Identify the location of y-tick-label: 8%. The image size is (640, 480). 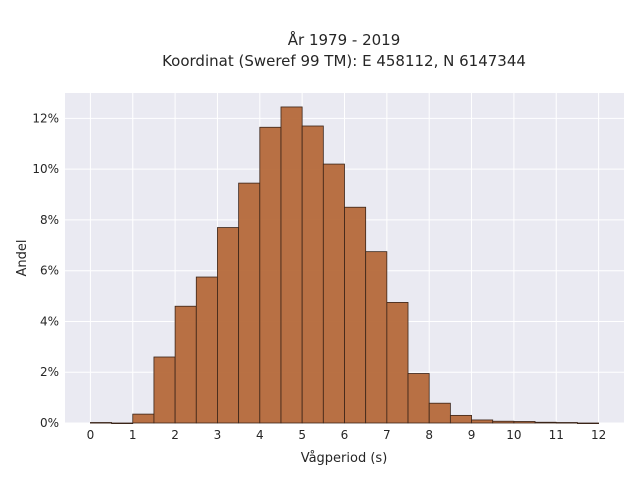
(49, 220).